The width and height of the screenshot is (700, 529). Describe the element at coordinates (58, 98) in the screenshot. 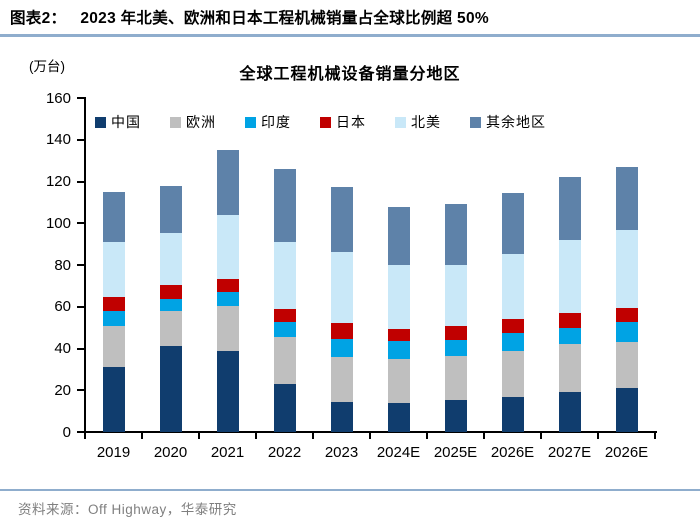

I see `y-axis-tick-label: 160` at that location.